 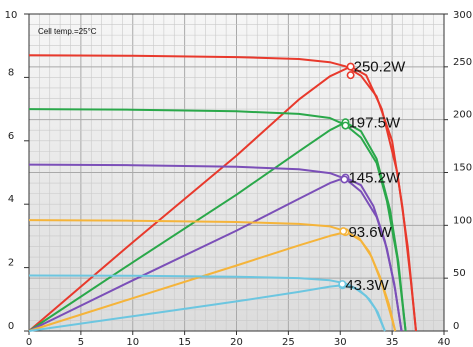 I want to click on power-label-3: 93.6W, so click(x=370, y=232).